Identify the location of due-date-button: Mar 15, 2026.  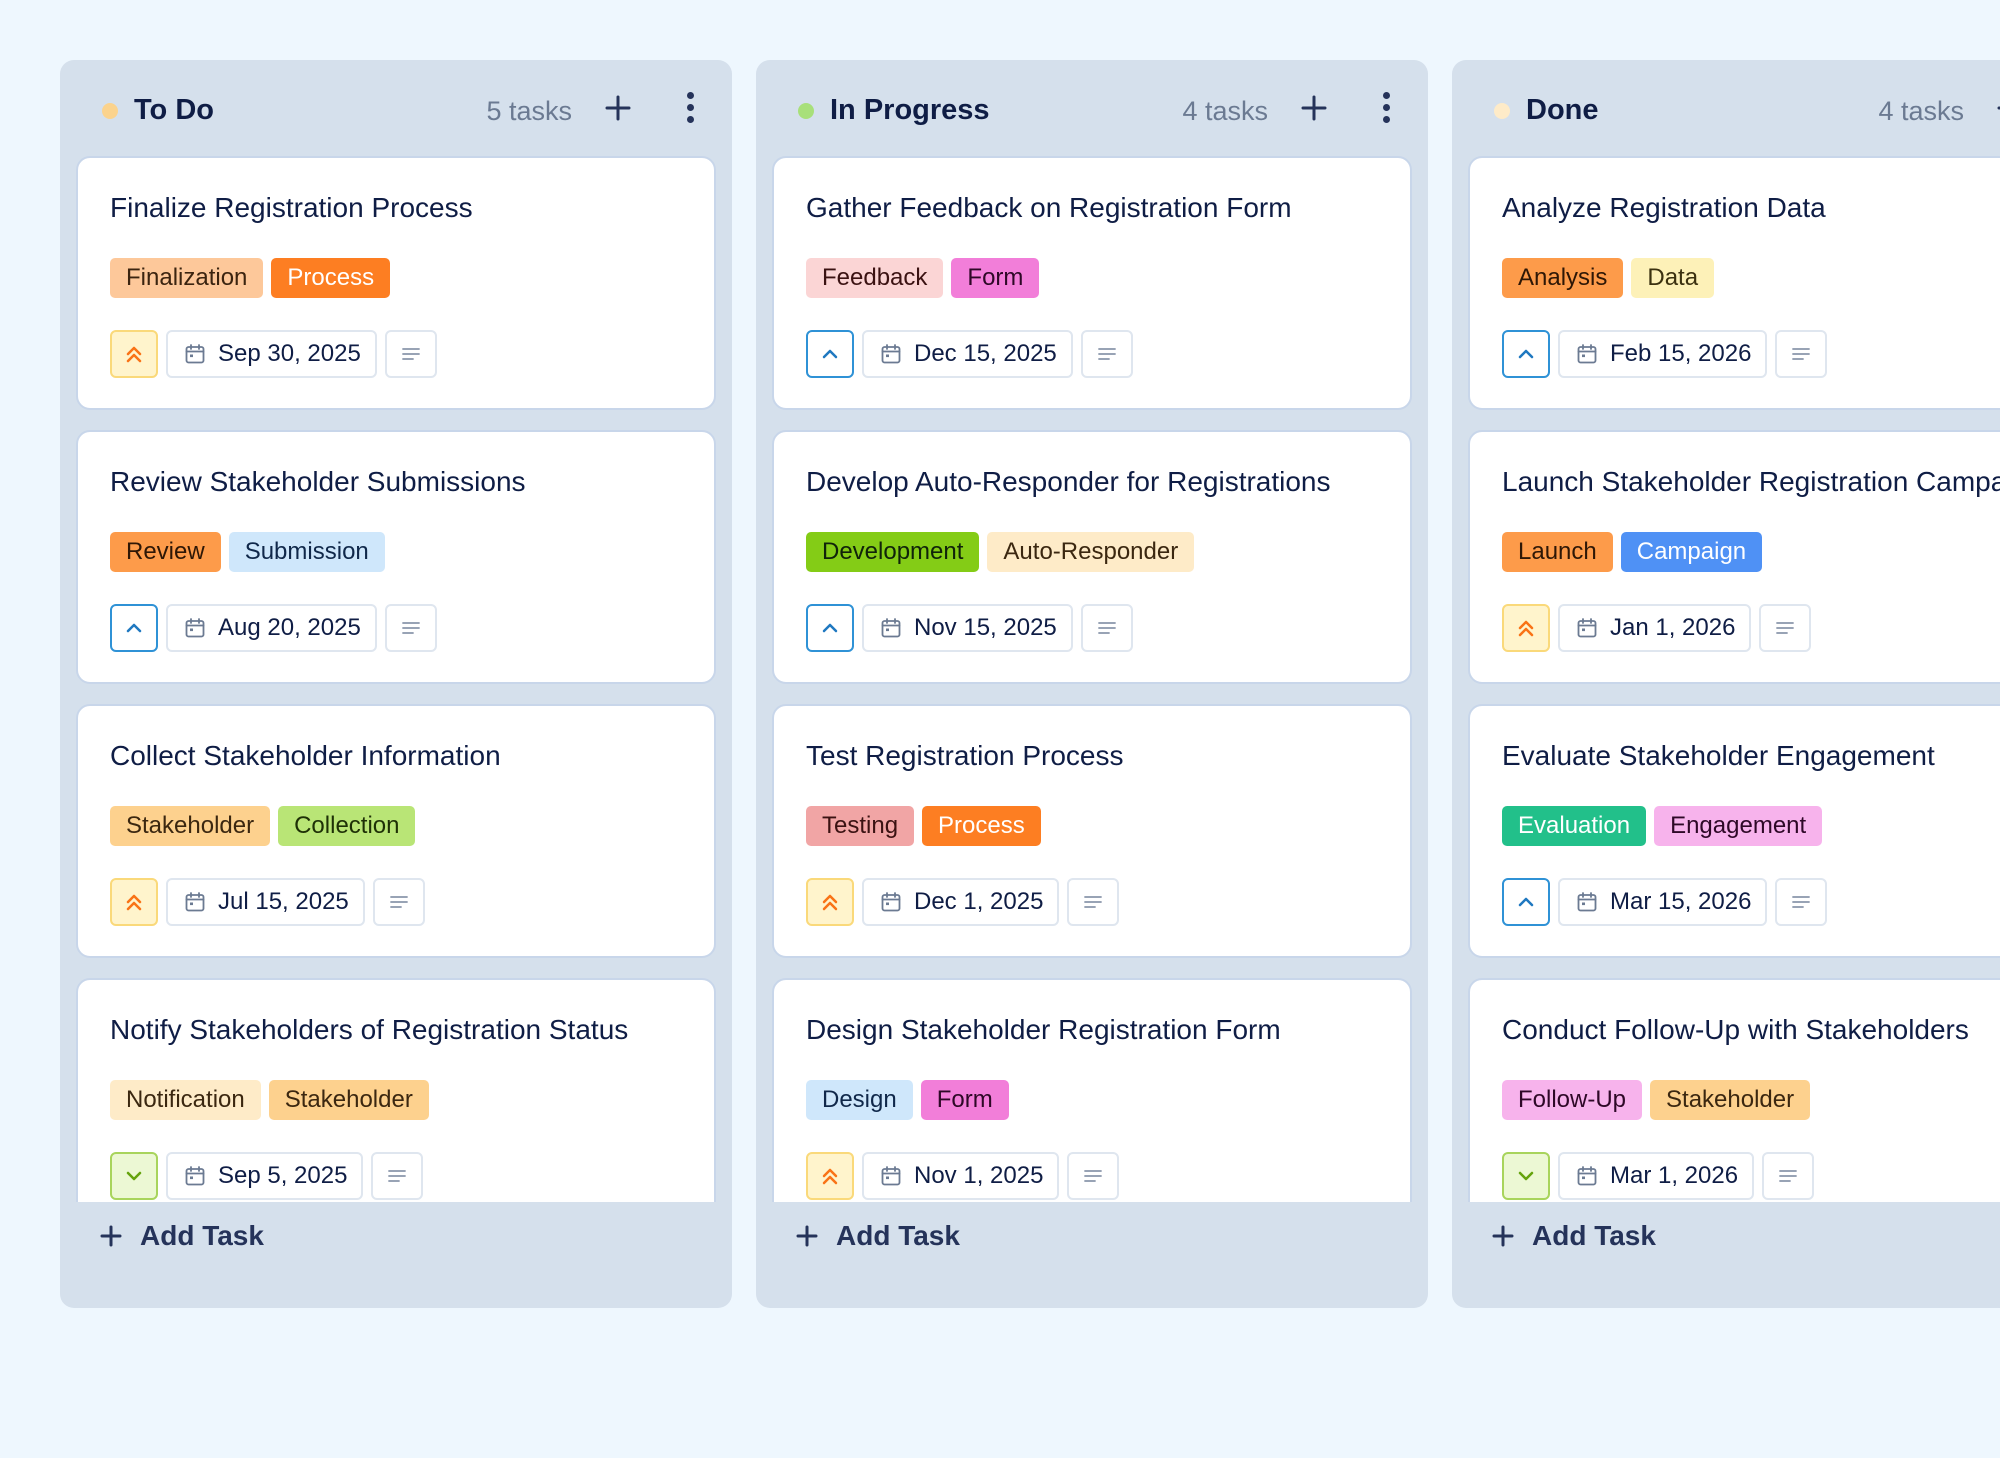
(1663, 902).